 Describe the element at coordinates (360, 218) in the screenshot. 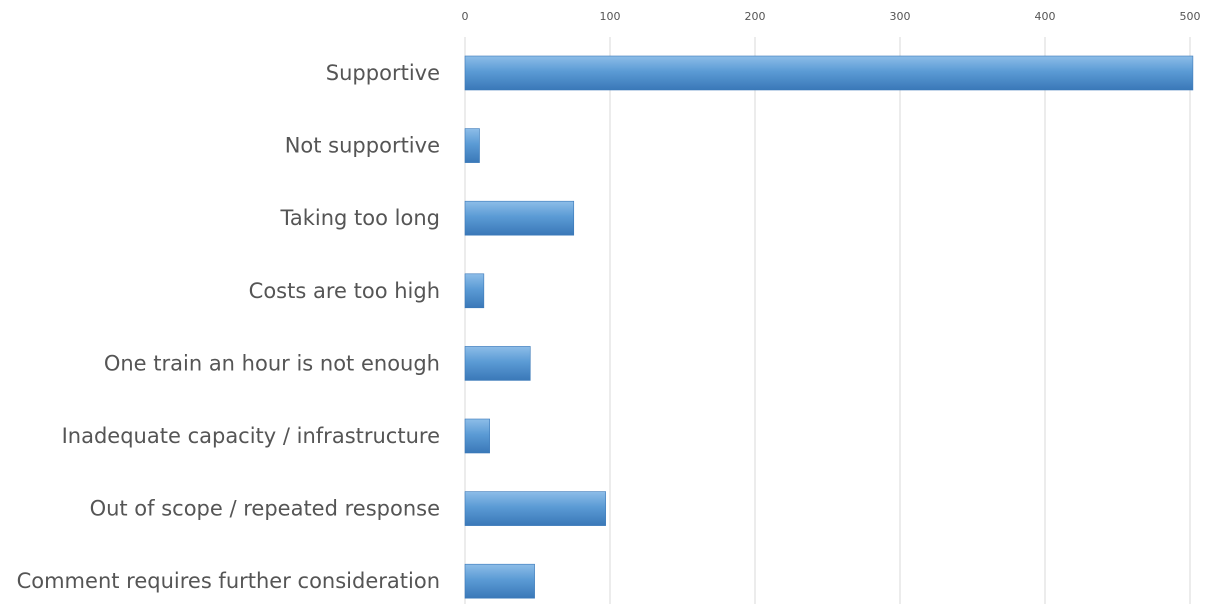

I see `category-label: Taking too long` at that location.